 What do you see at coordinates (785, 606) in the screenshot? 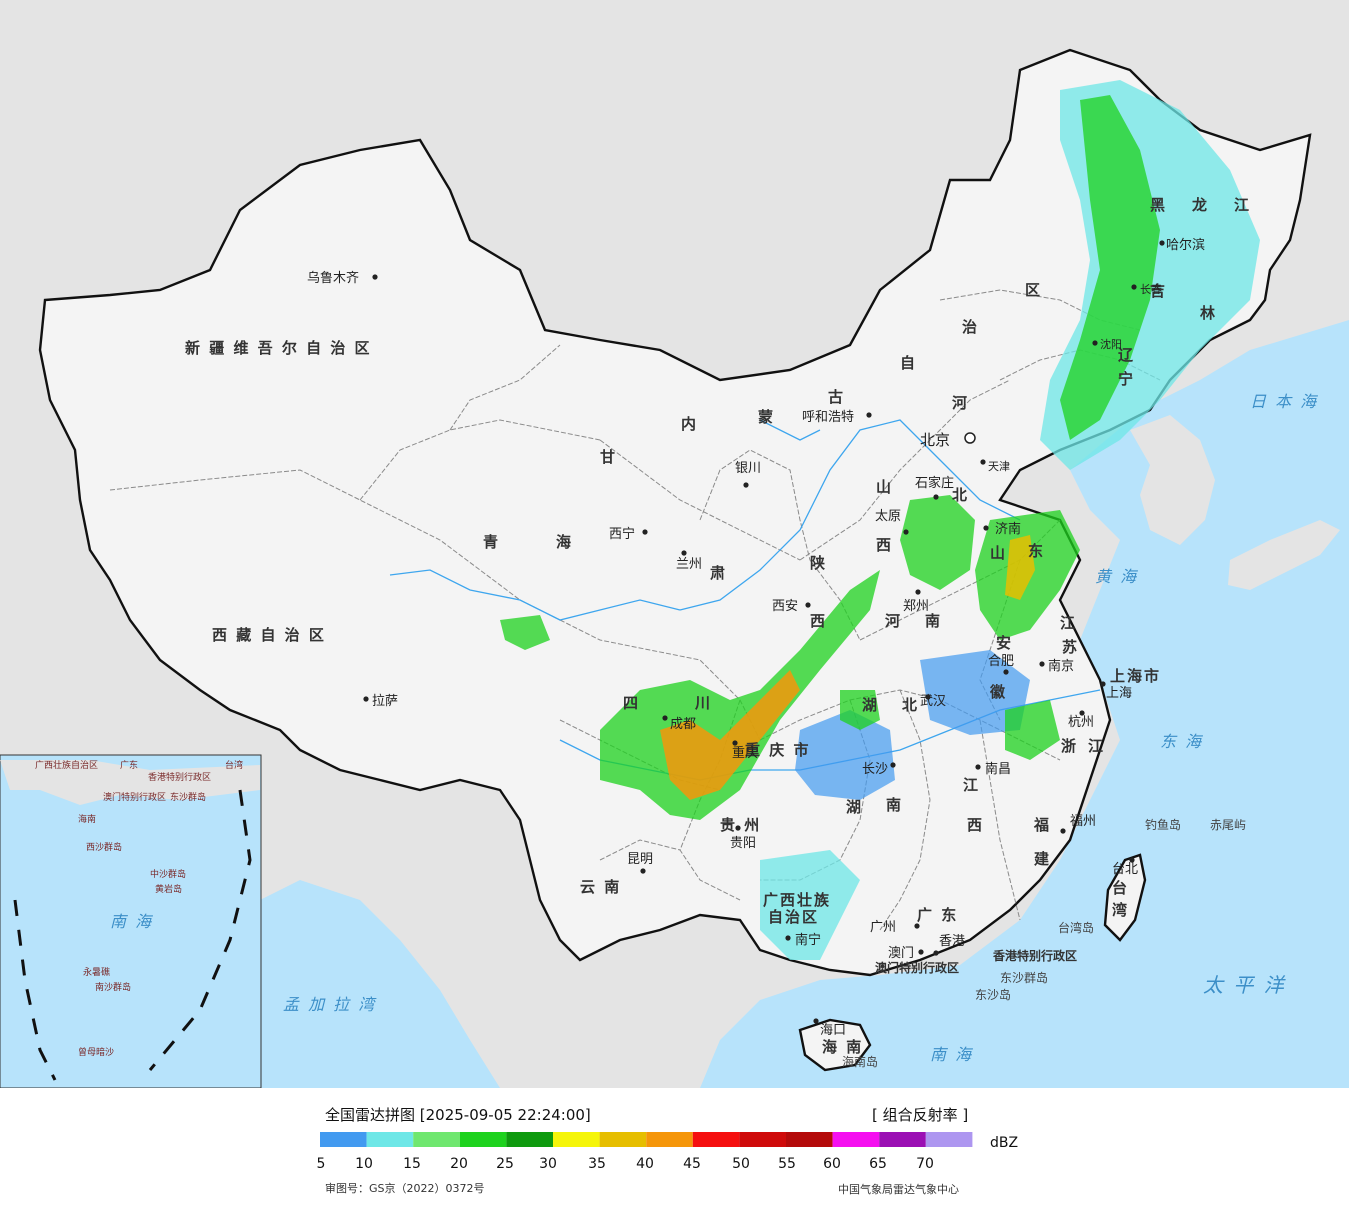
I see `city-xian: 西安` at bounding box center [785, 606].